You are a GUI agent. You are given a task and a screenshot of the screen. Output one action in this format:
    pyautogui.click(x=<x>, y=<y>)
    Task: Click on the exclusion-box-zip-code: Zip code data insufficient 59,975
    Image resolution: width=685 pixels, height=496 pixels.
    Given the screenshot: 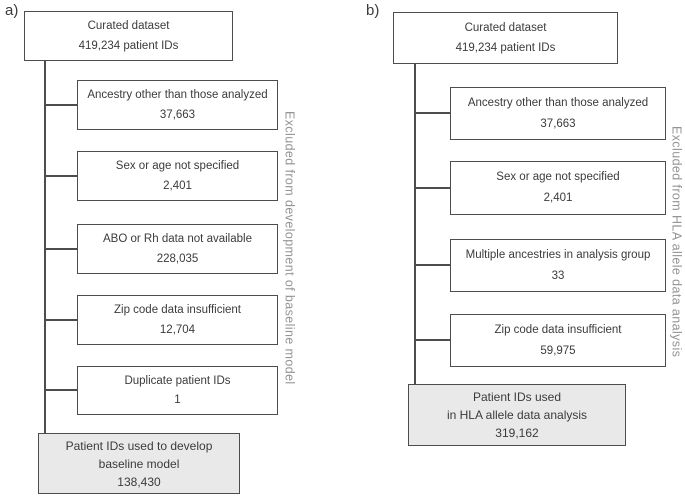 What is the action you would take?
    pyautogui.click(x=558, y=340)
    